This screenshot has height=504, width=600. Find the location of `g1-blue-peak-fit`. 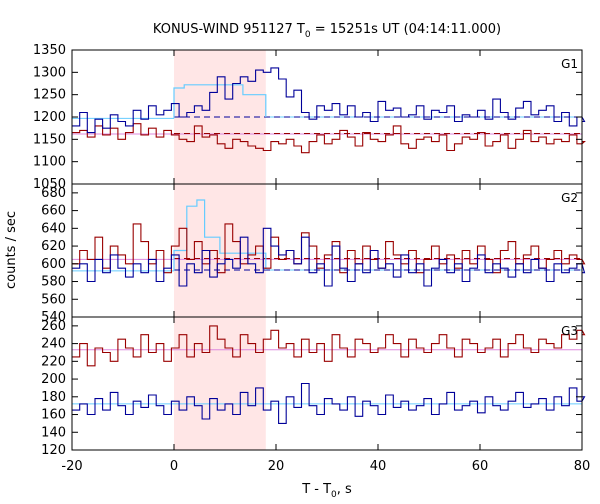

g1-blue-peak-fit is located at coordinates (220, 101).